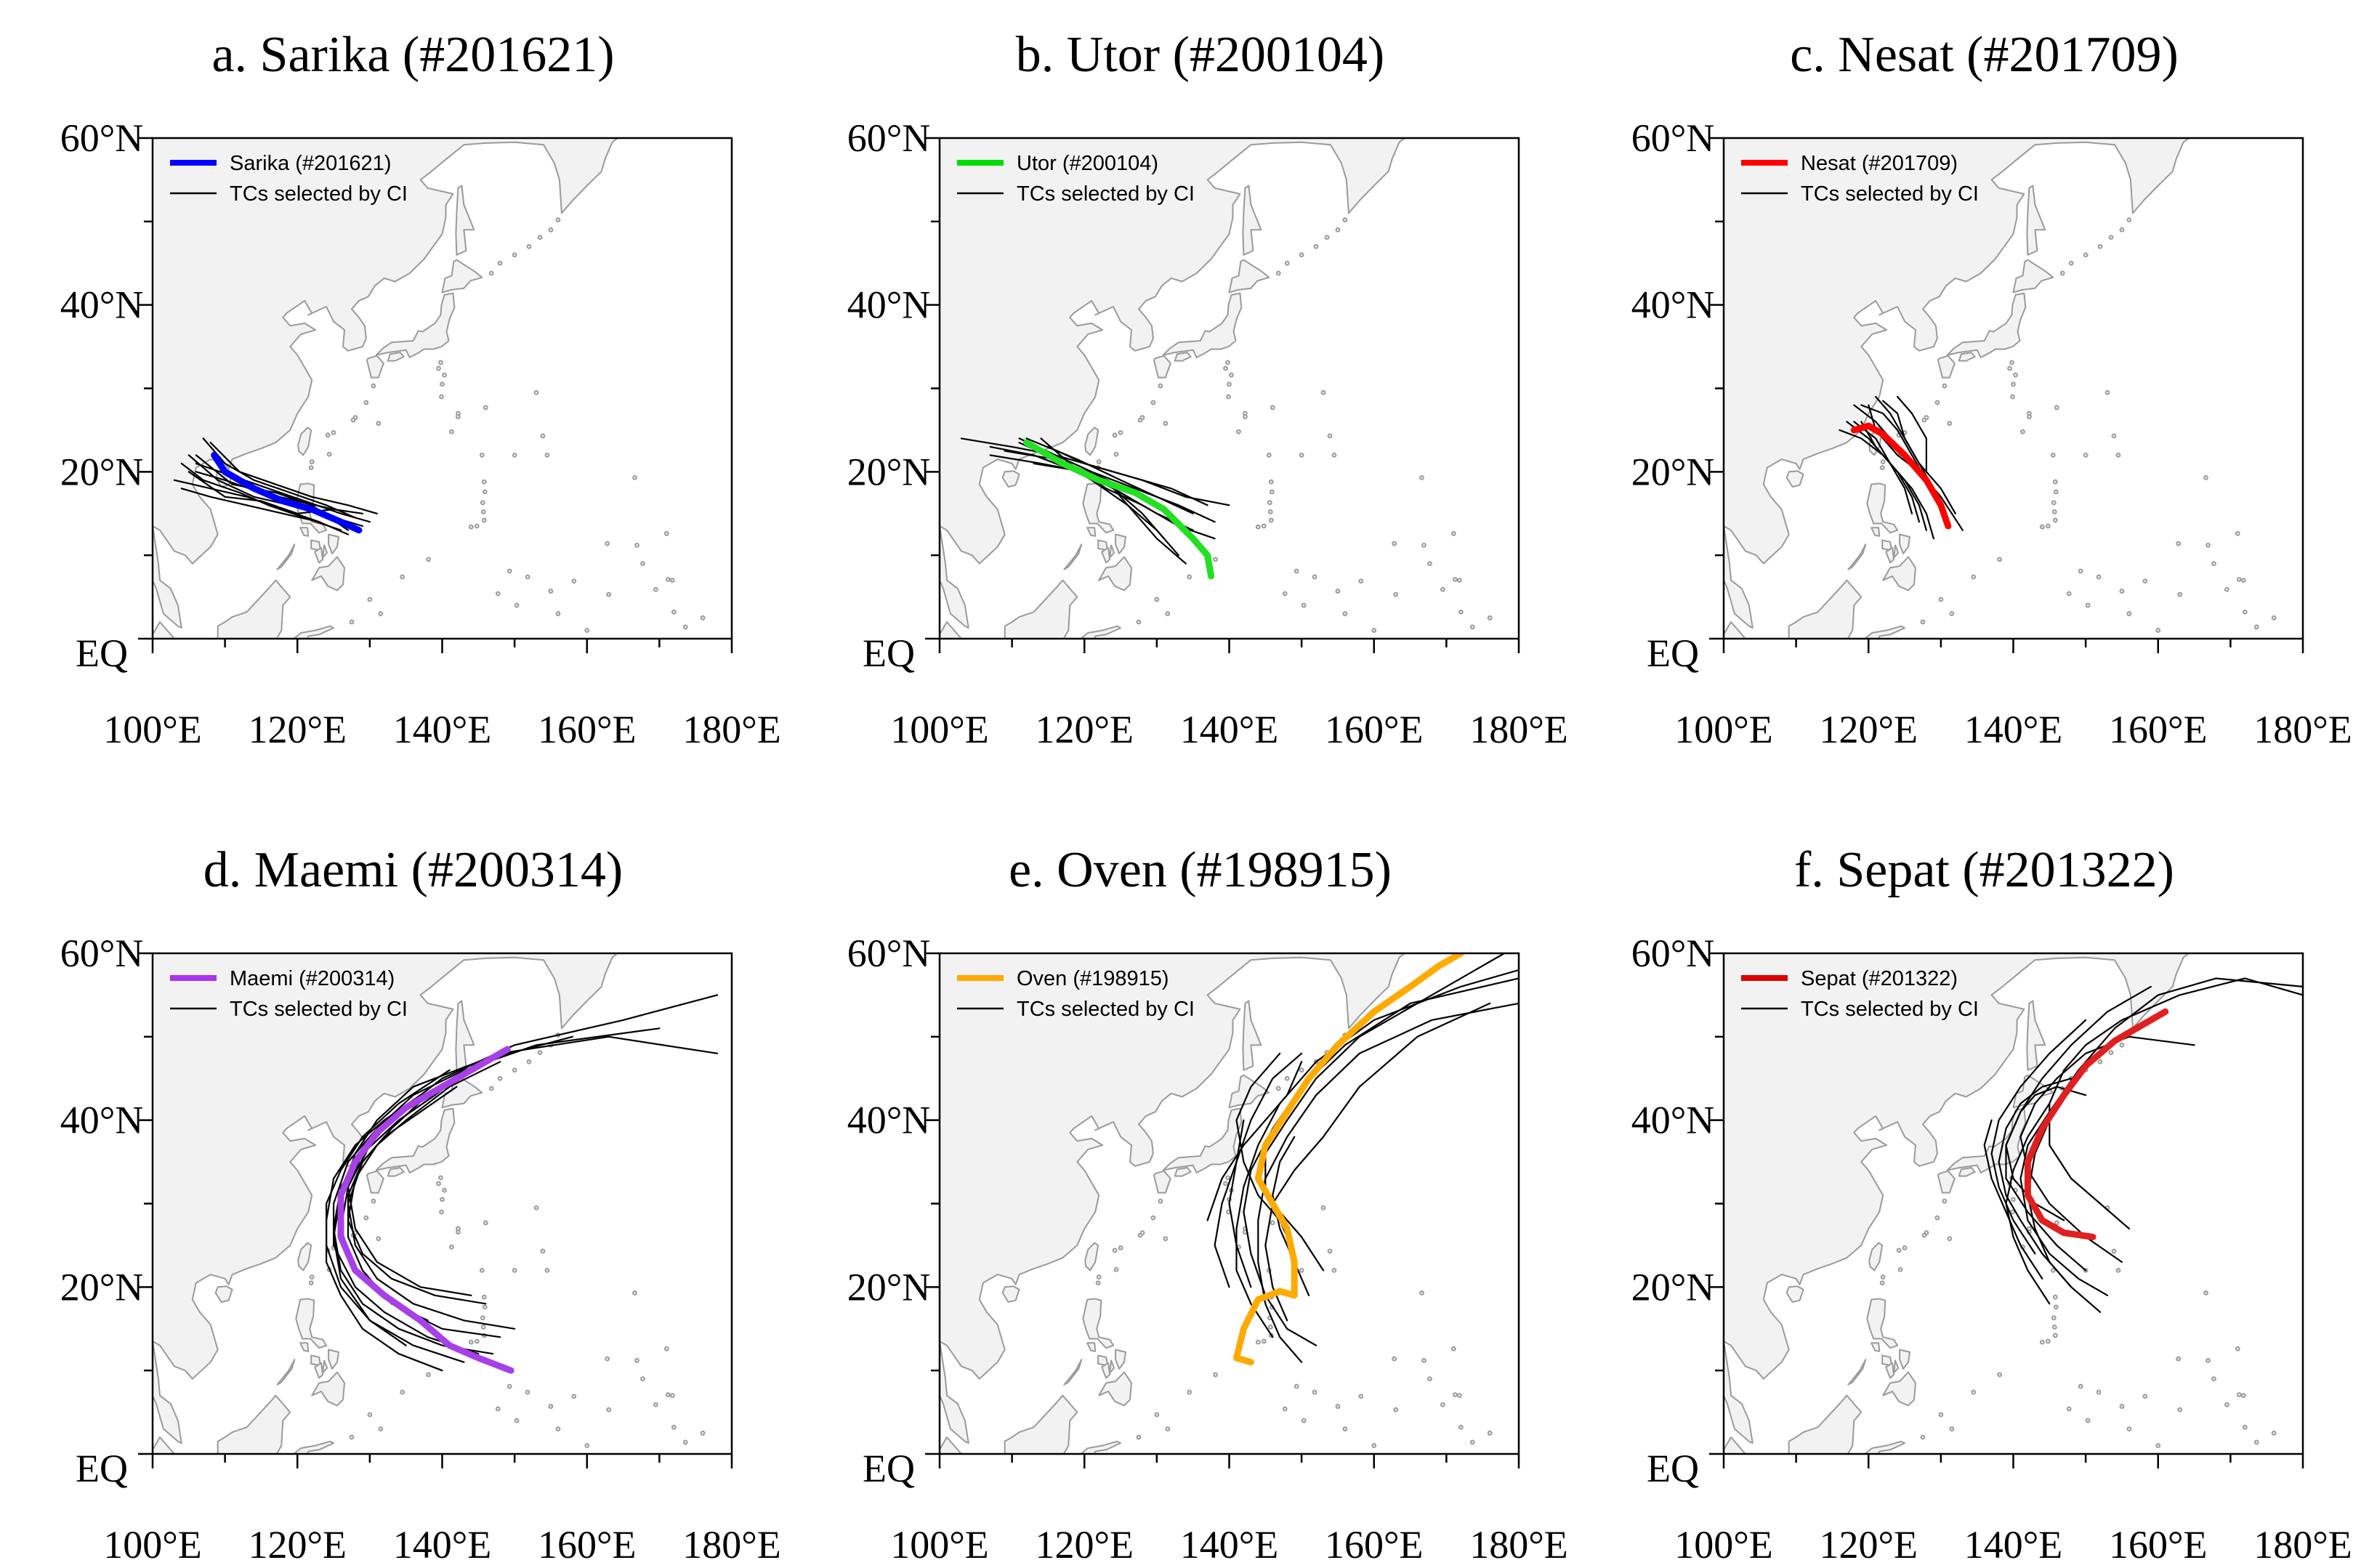  Describe the element at coordinates (889, 1287) in the screenshot. I see `panel-e-ytick-label-20: 20°N` at that location.